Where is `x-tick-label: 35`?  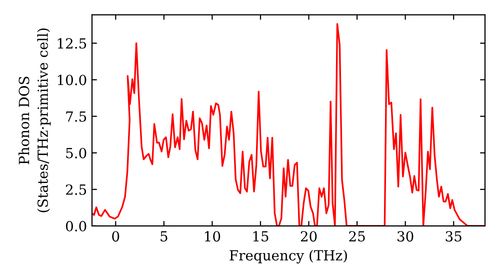 x-tick-label: 35 is located at coordinates (454, 236).